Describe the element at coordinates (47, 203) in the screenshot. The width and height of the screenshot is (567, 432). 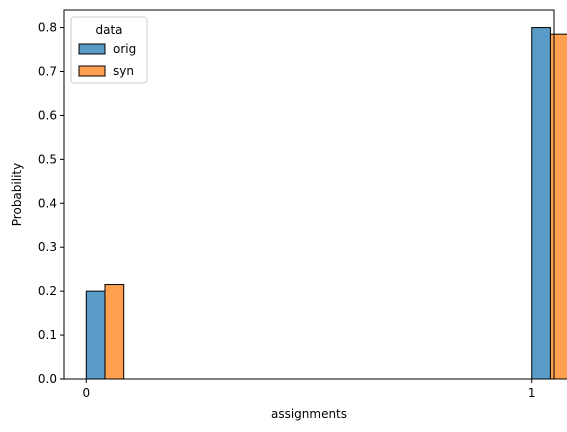
I see `y-tick-label: 0.4` at that location.